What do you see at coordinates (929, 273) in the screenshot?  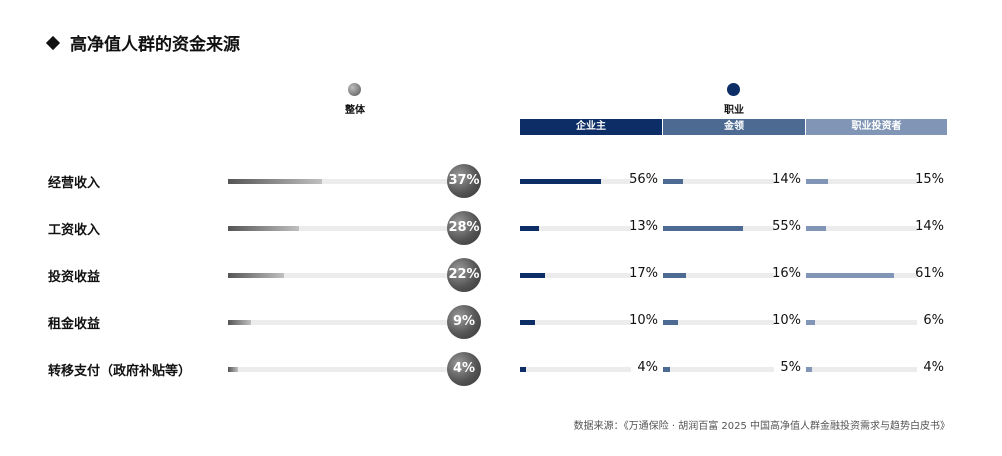 I see `series-value-label: 61%` at bounding box center [929, 273].